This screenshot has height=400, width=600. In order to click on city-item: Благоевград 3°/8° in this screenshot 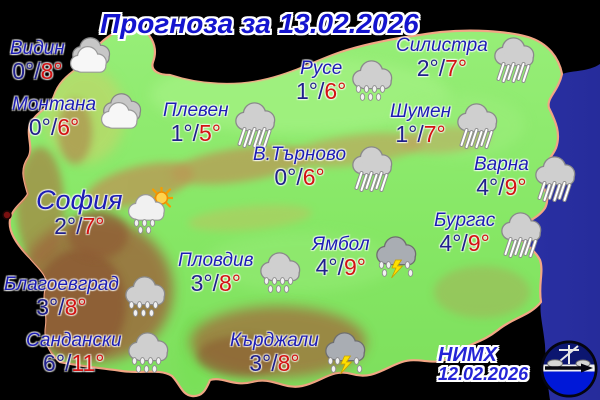, I will do `click(86, 297)`.